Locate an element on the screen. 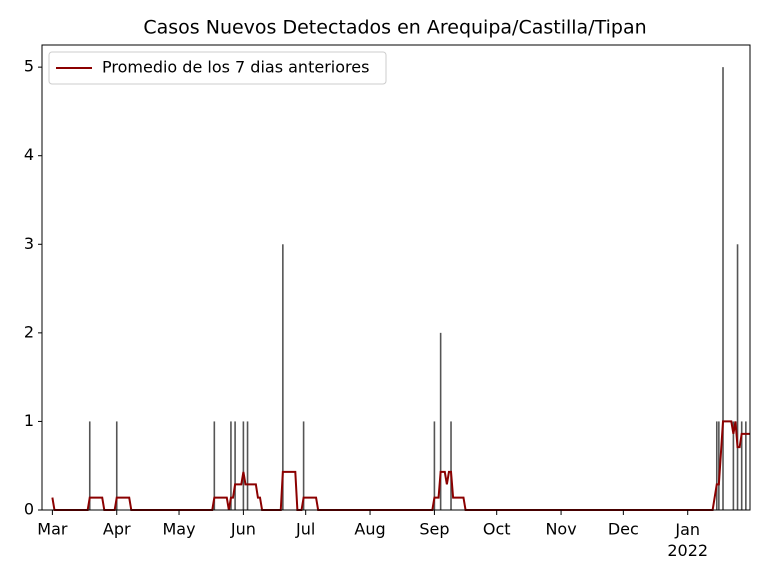 This screenshot has width=768, height=576. x-tick-label: Jul is located at coordinates (305, 529).